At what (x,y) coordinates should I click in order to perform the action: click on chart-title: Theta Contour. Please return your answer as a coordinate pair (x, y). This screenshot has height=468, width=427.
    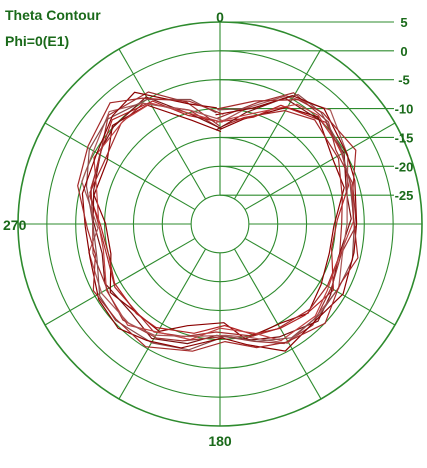
    Looking at the image, I should click on (53, 15).